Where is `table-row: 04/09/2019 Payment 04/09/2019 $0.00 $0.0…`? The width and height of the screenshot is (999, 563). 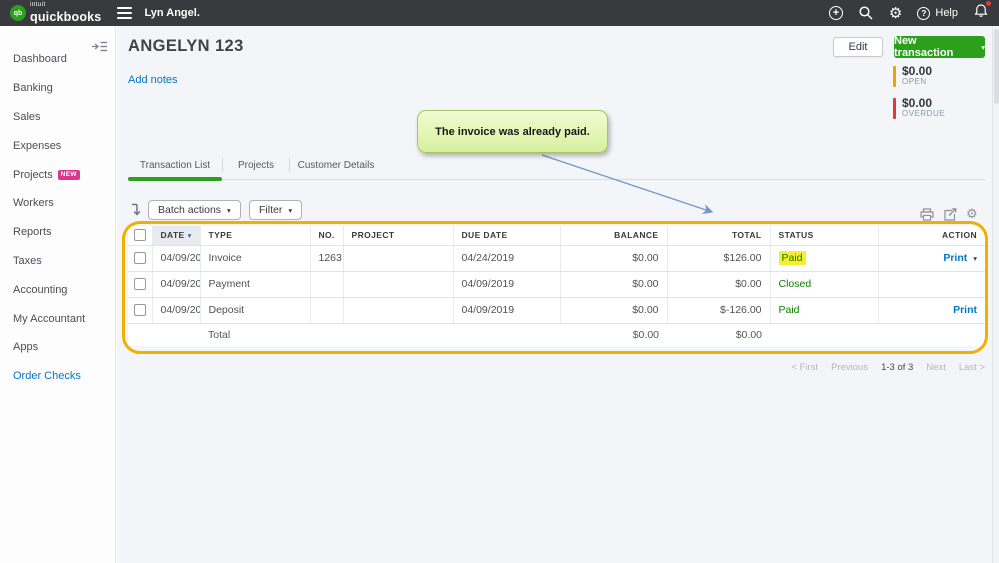
table-row: 04/09/2019 Payment 04/09/2019 $0.00 $0.0… is located at coordinates (556, 284).